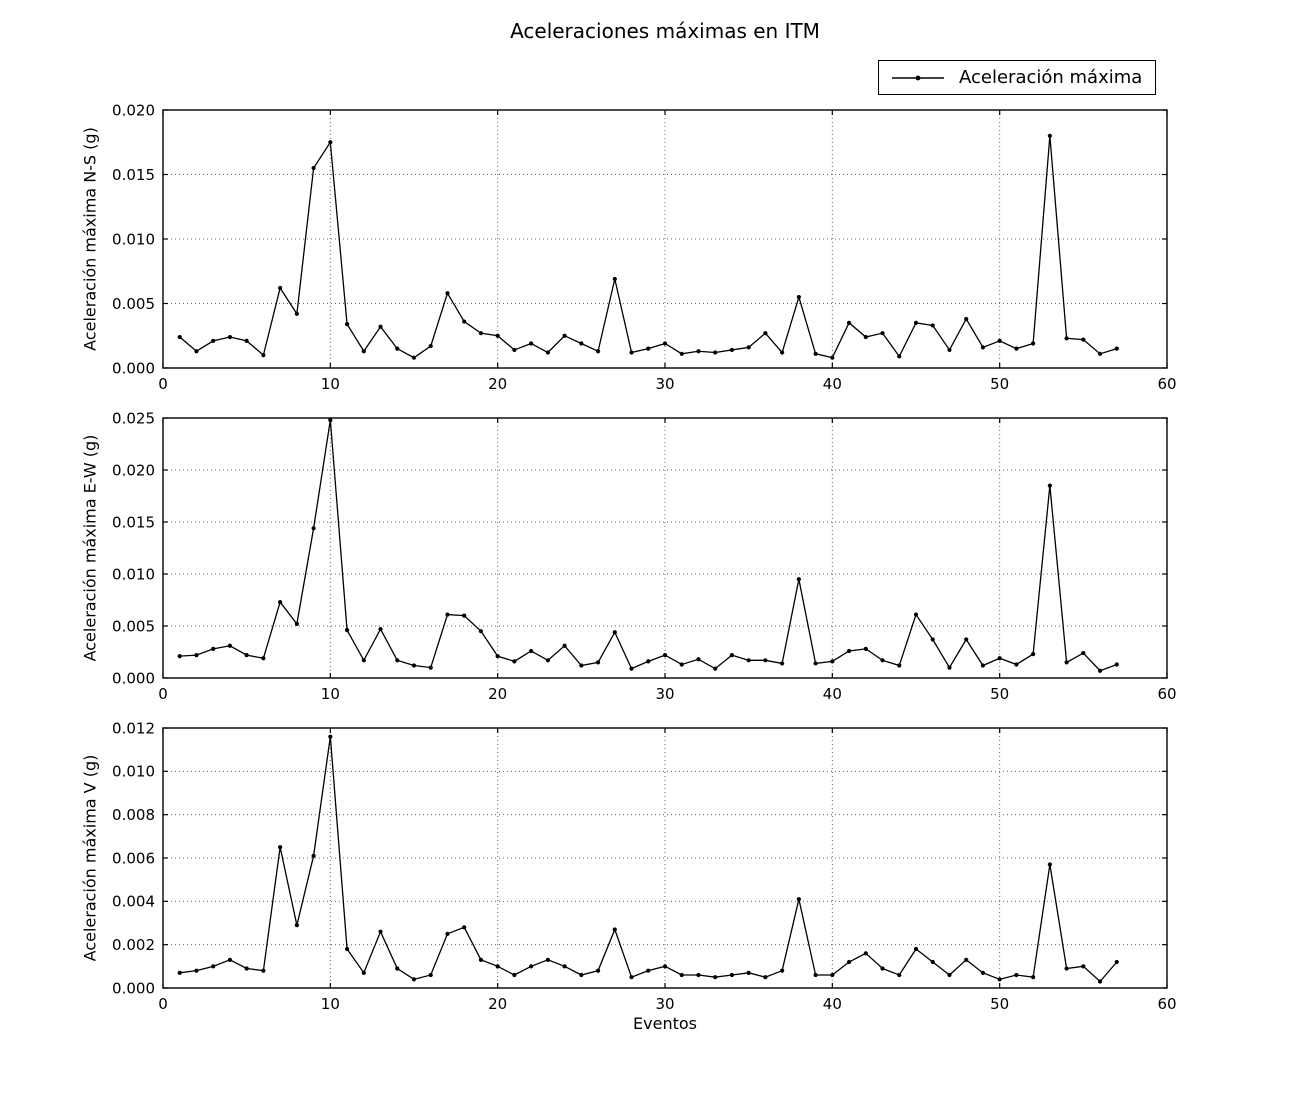  What do you see at coordinates (1166, 384) in the screenshot?
I see `x-tick-label: 60` at bounding box center [1166, 384].